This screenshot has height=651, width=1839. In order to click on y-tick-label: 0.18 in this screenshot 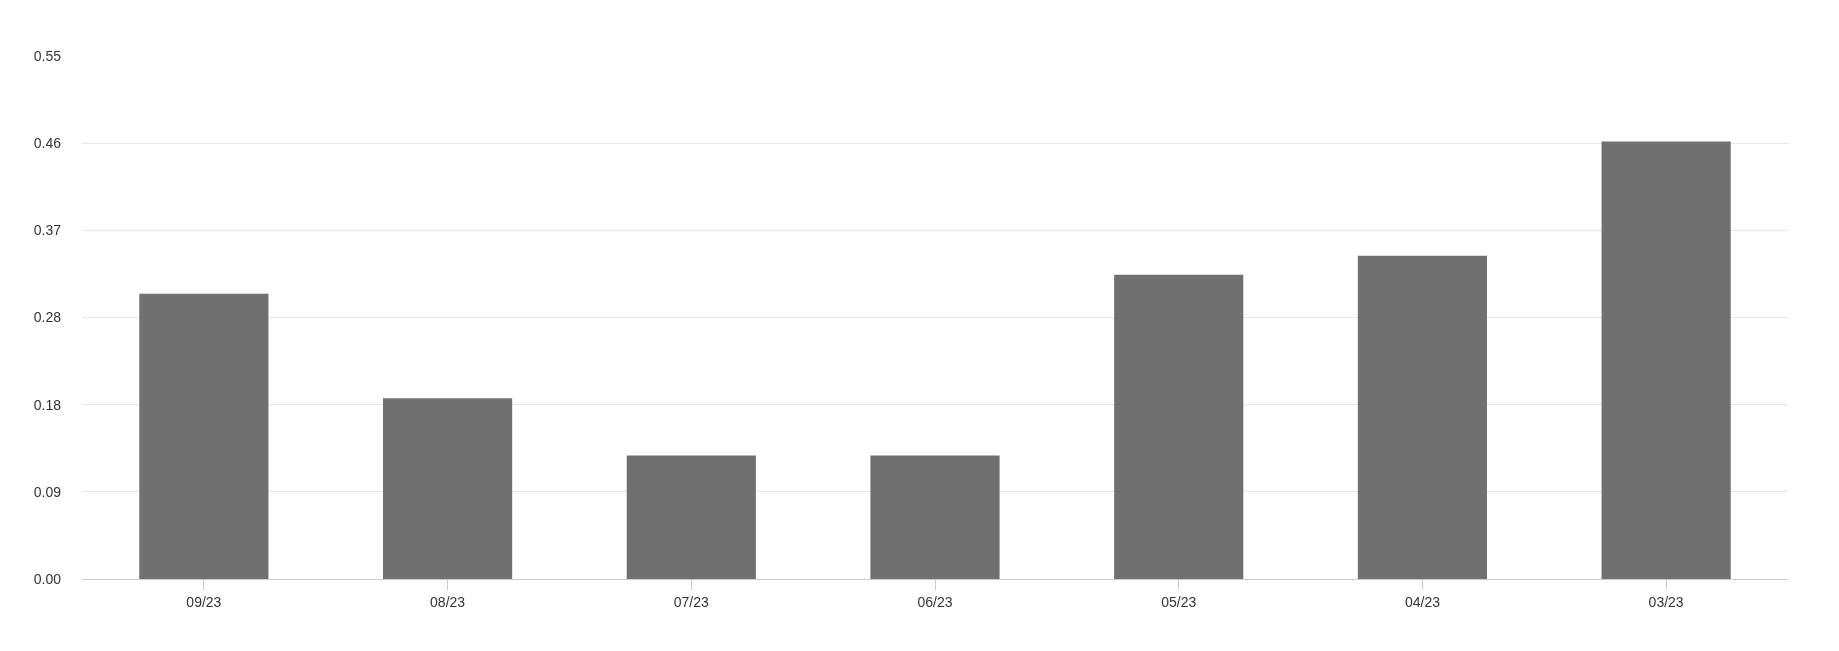, I will do `click(47, 404)`.